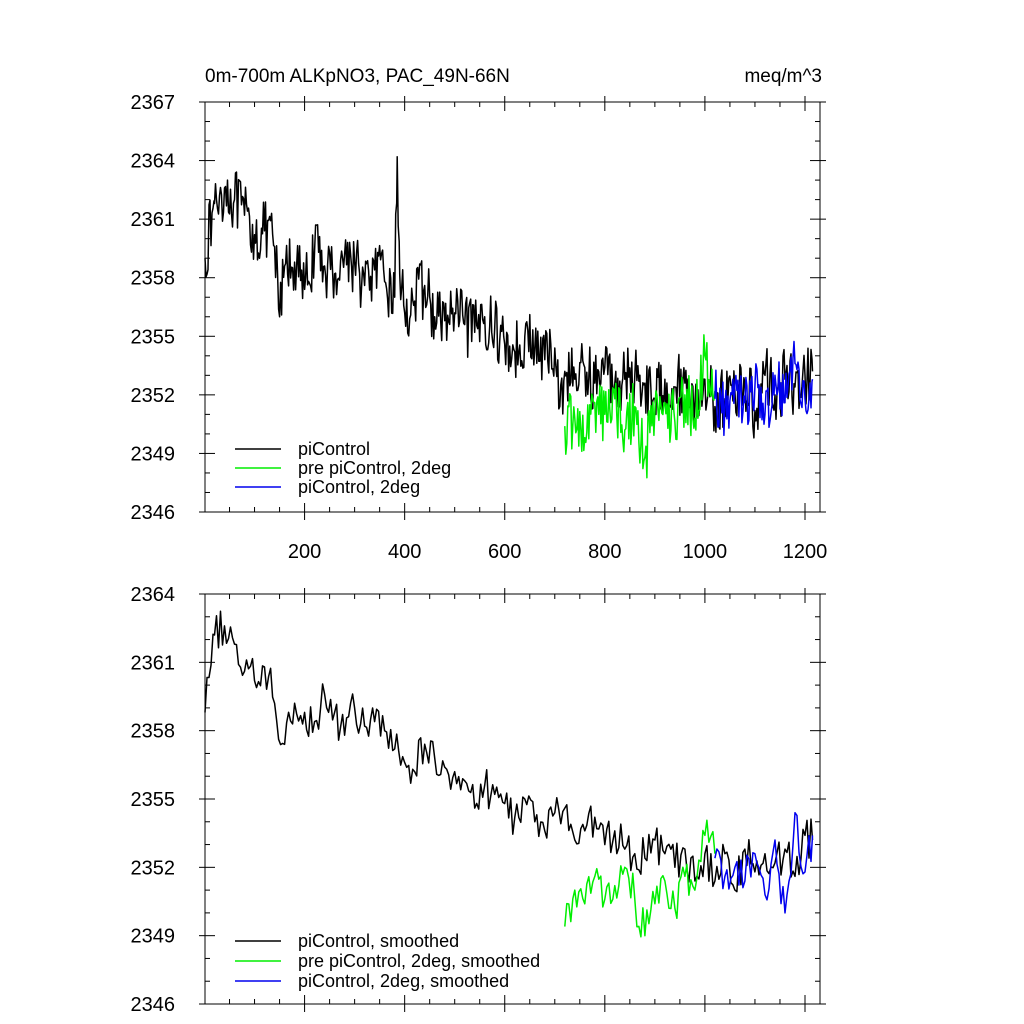 Image resolution: width=1024 pixels, height=1024 pixels. I want to click on top-panel-units: meq/m^3, so click(783, 76).